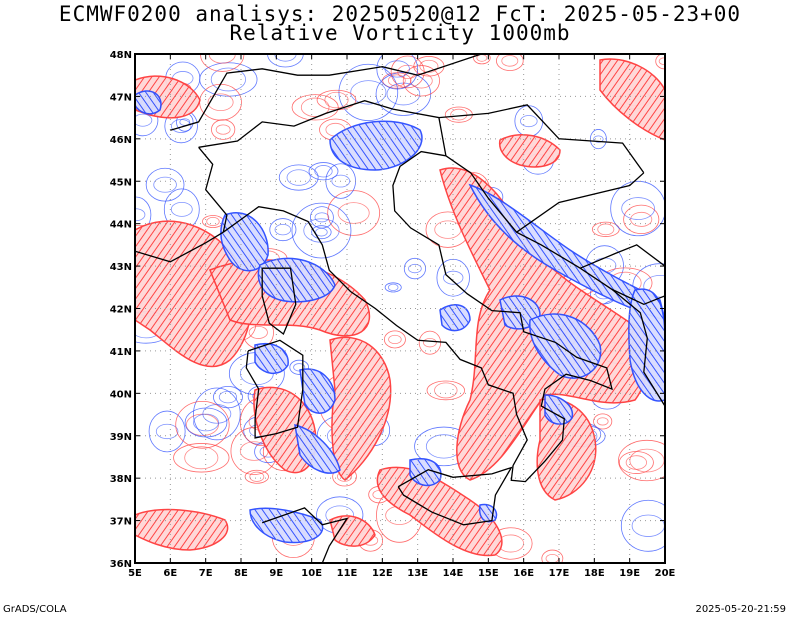  I want to click on lat-label: 37N, so click(121, 522).